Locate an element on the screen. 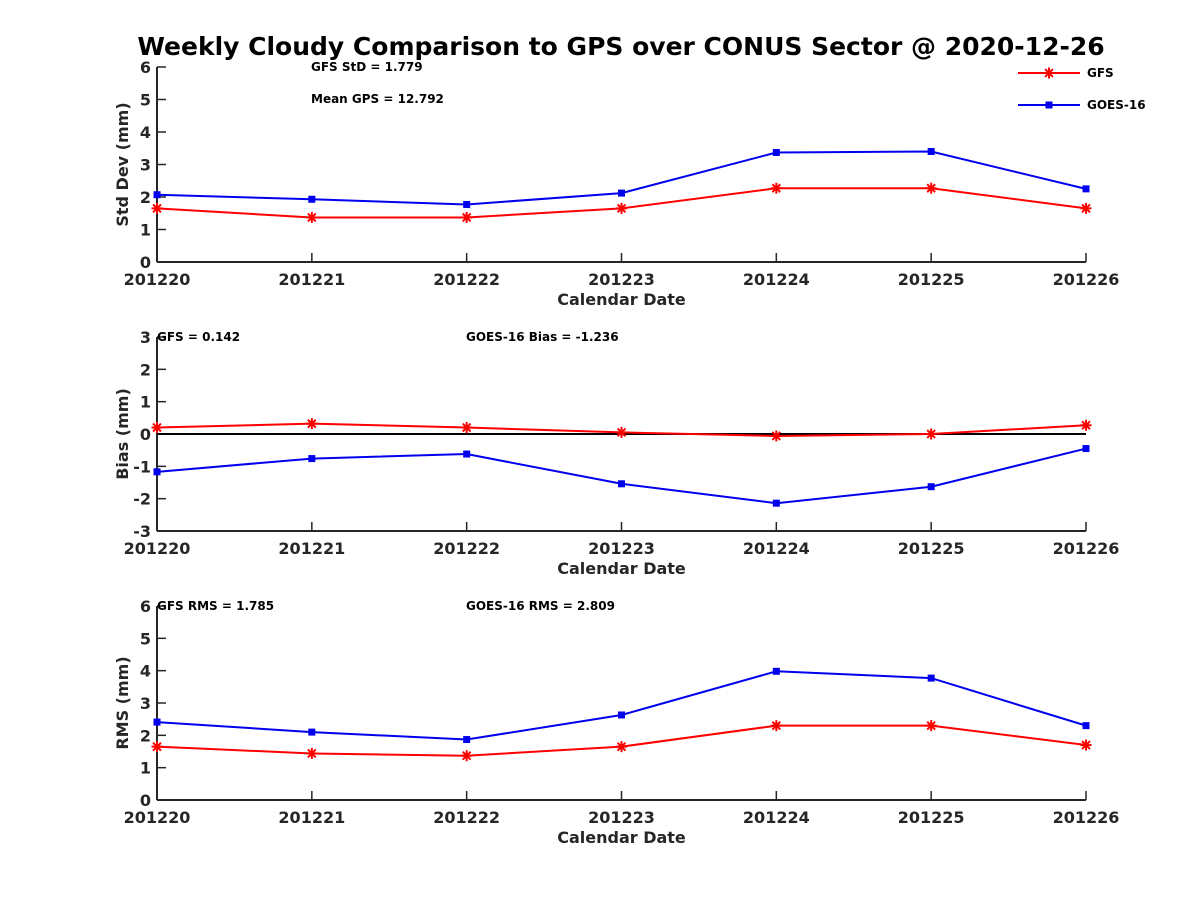 Image resolution: width=1200 pixels, height=900 pixels. annotation: GOES-16 RMS = 2.809 is located at coordinates (540, 606).